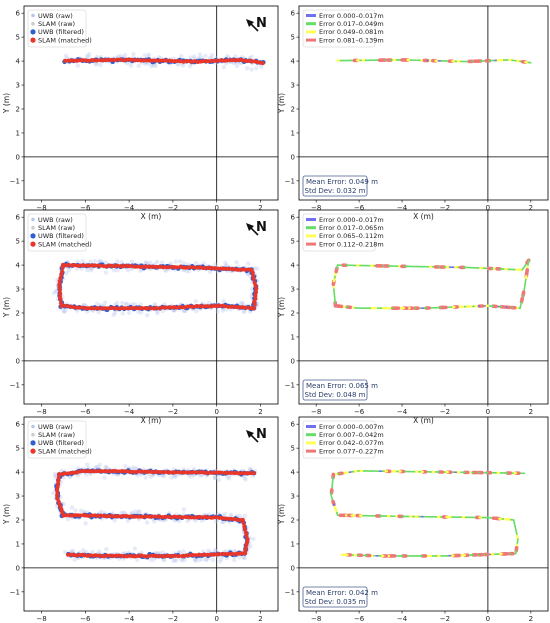 The image size is (550, 623). What do you see at coordinates (293, 266) in the screenshot?
I see `y-tick-label: 4` at bounding box center [293, 266].